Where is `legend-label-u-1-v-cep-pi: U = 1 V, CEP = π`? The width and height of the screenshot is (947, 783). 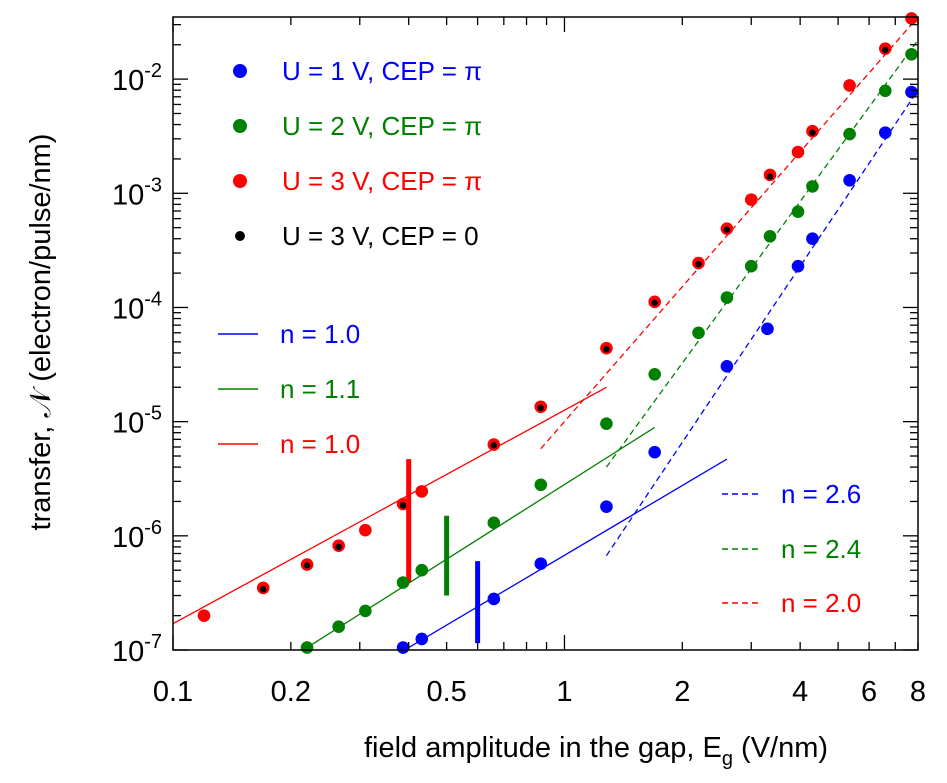
legend-label-u-1-v-cep-pi: U = 1 V, CEP = π is located at coordinates (382, 71).